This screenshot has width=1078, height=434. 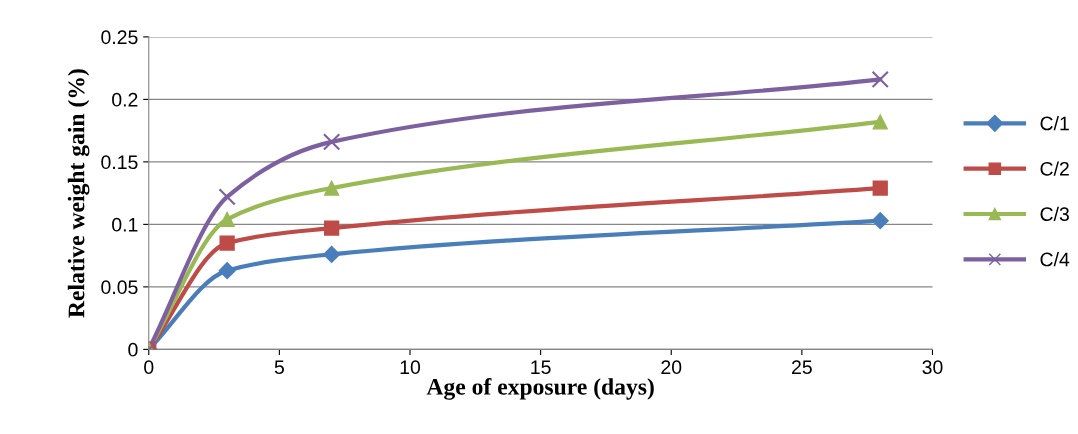 What do you see at coordinates (1055, 259) in the screenshot?
I see `legend-label: C/4` at bounding box center [1055, 259].